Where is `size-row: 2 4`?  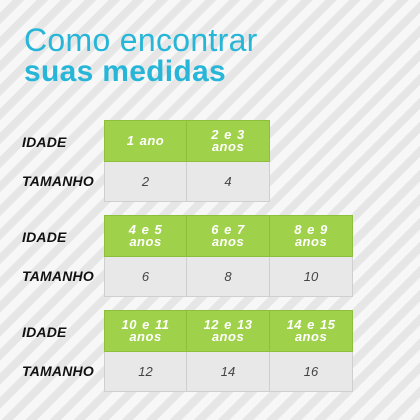 size-row: 2 4 is located at coordinates (187, 182).